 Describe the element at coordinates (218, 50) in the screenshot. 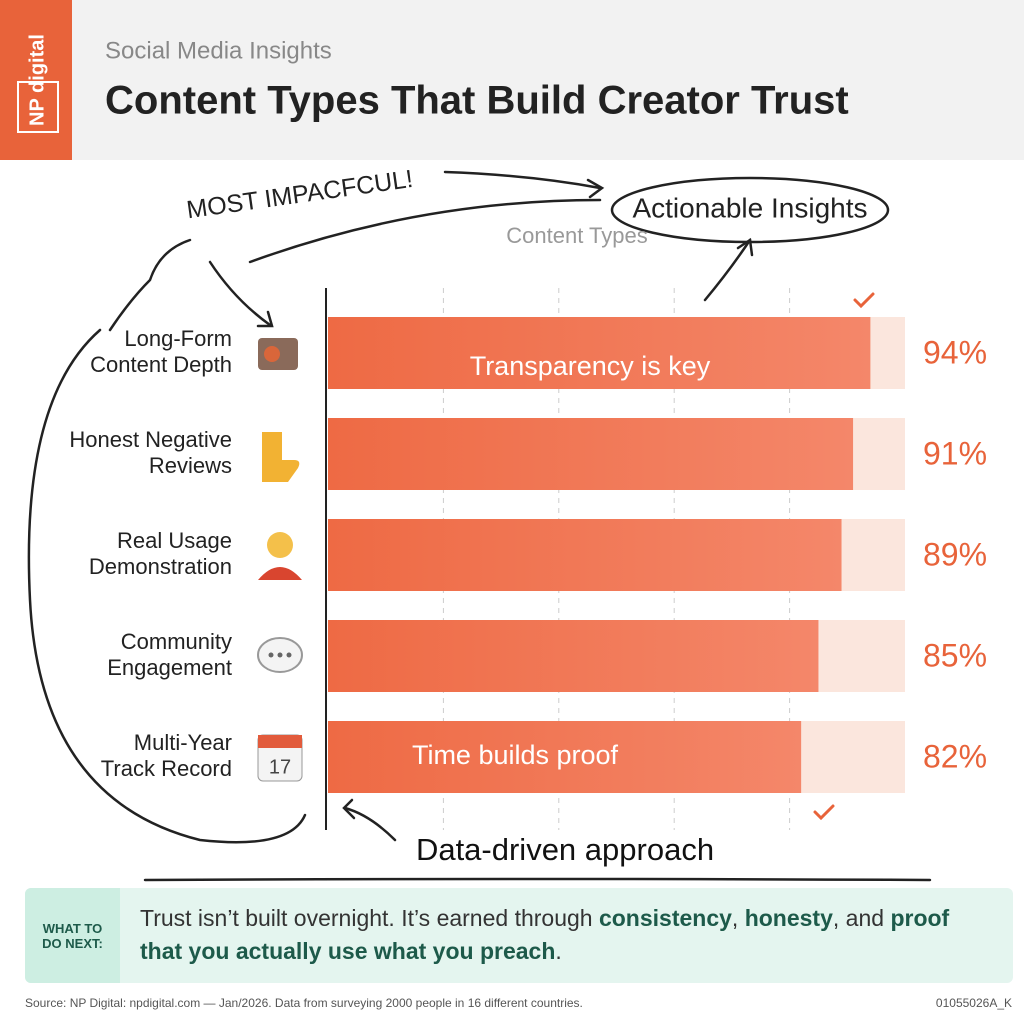

I see `subtitle: Social Media Insights` at that location.